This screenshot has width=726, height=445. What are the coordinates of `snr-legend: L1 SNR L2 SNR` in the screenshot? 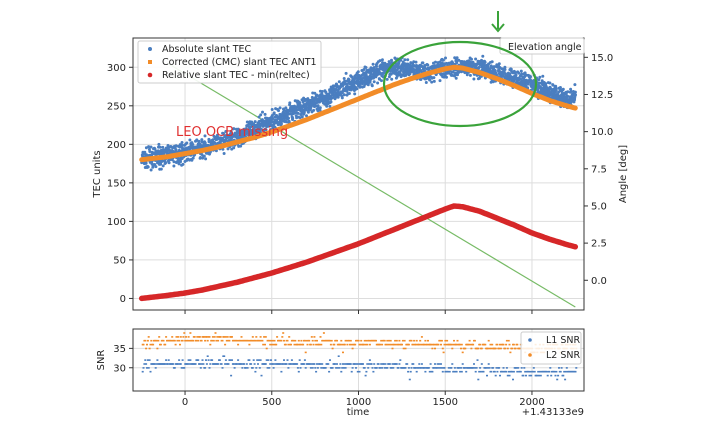 It's located at (551, 348).